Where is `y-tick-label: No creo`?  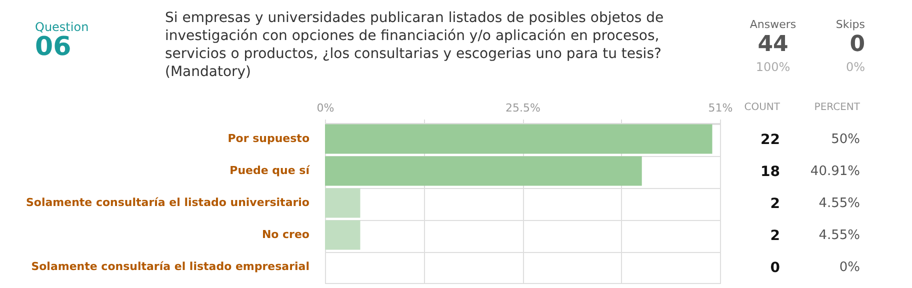 y-tick-label: No creo is located at coordinates (286, 234).